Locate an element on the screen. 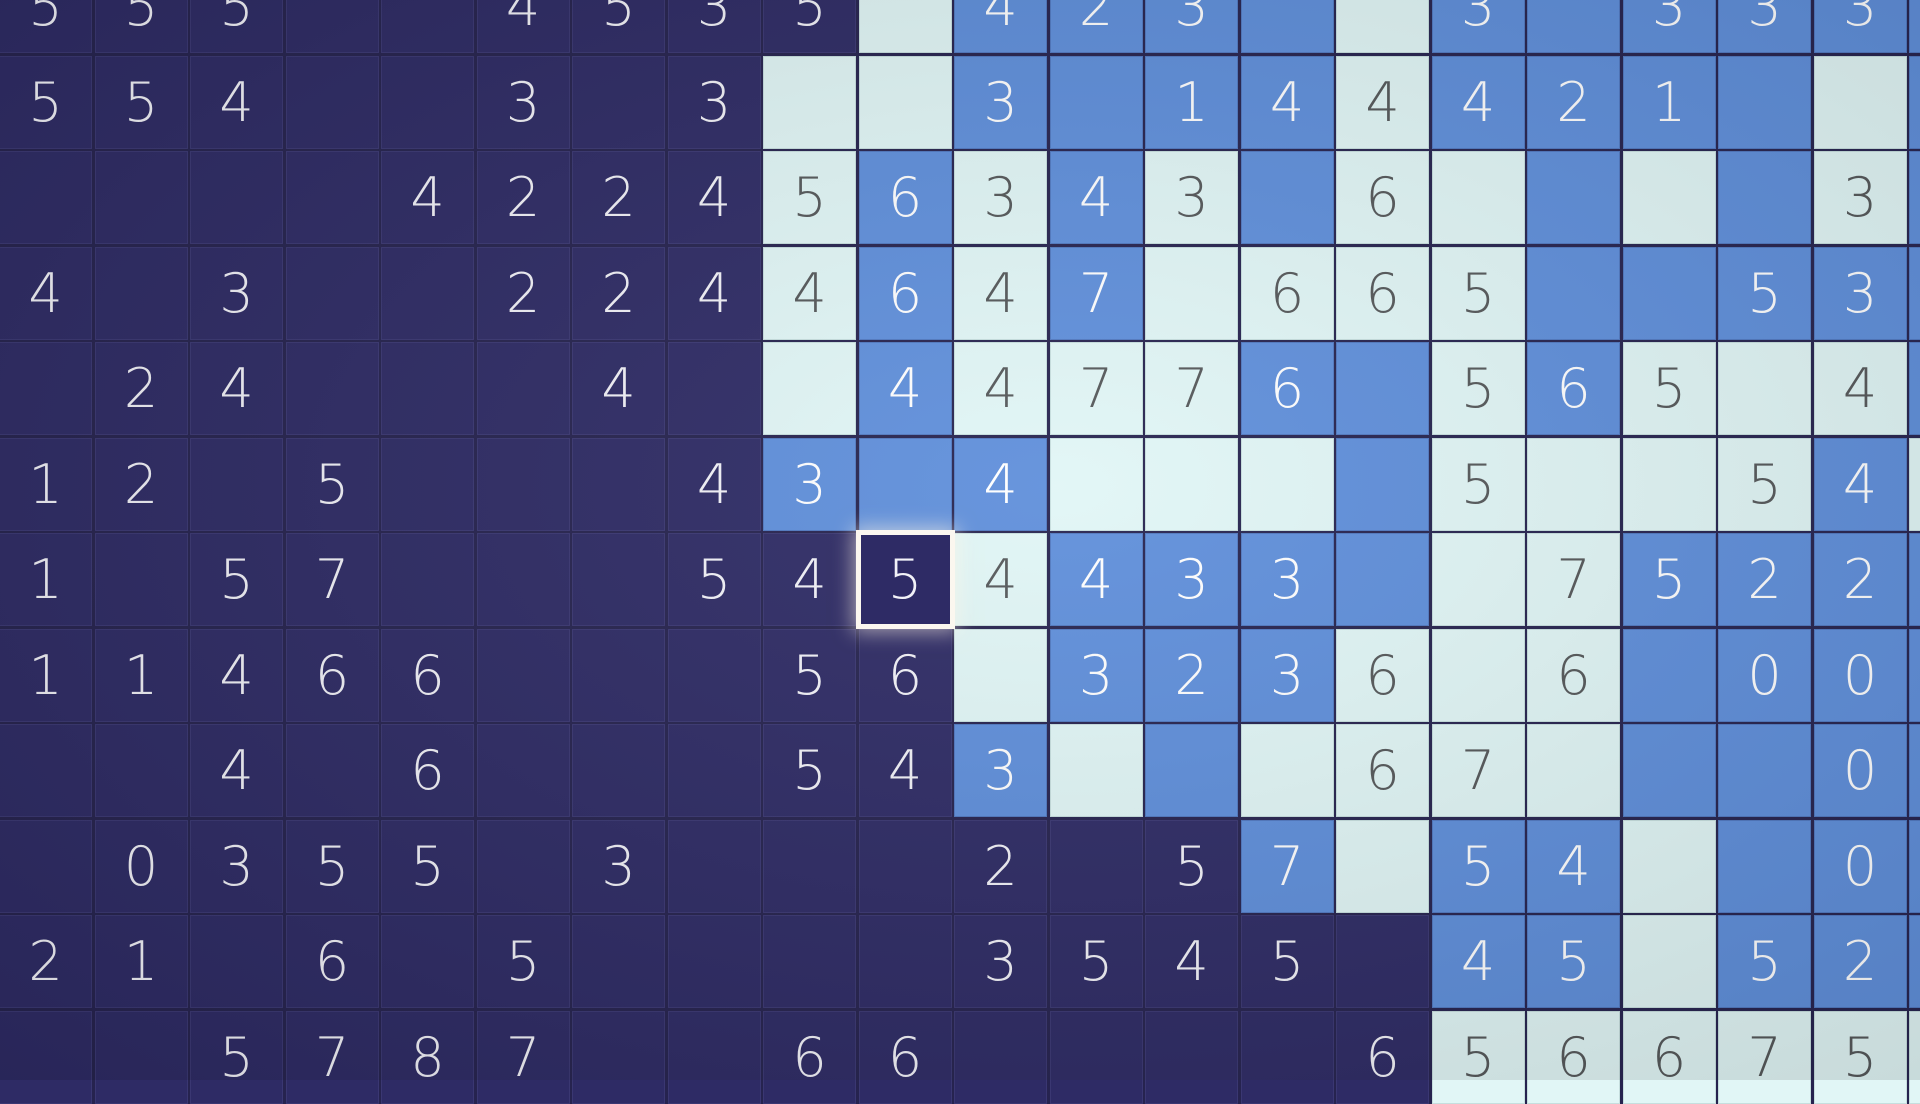  grid-cell: 8 is located at coordinates (427, 1057).